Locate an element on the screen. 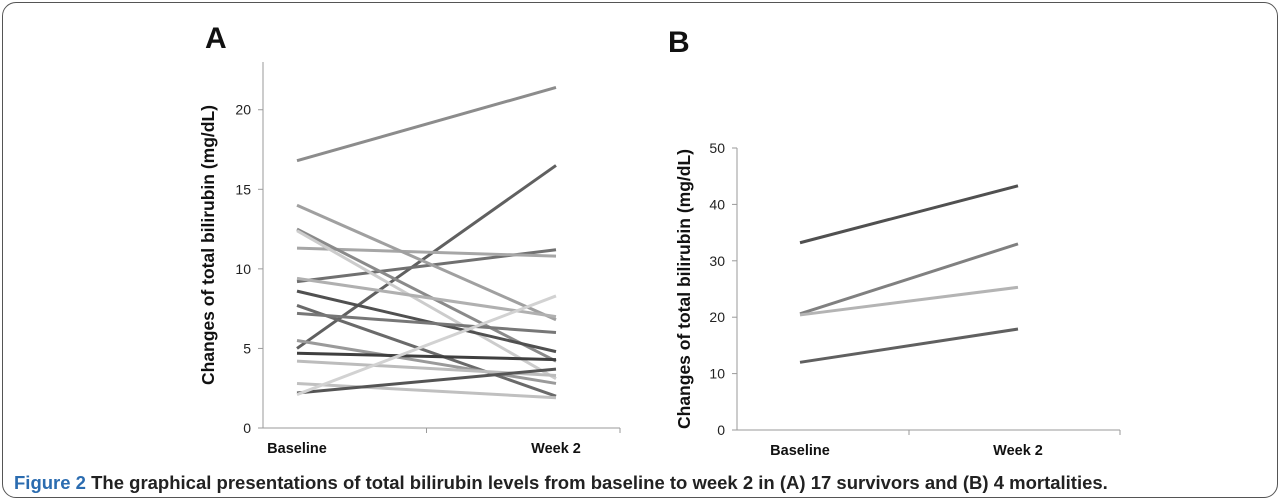 Image resolution: width=1282 pixels, height=502 pixels. y-tick-label: 30 is located at coordinates (717, 261).